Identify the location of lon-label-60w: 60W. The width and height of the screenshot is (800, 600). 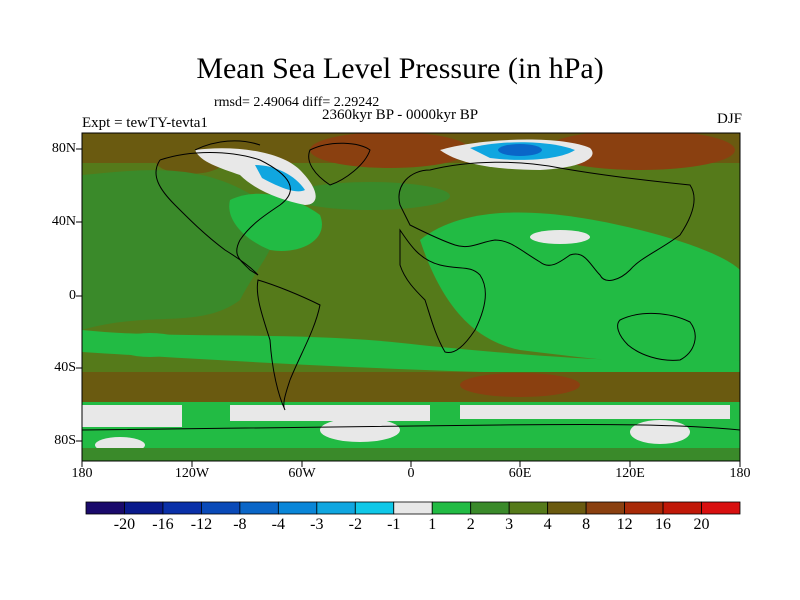
(302, 473).